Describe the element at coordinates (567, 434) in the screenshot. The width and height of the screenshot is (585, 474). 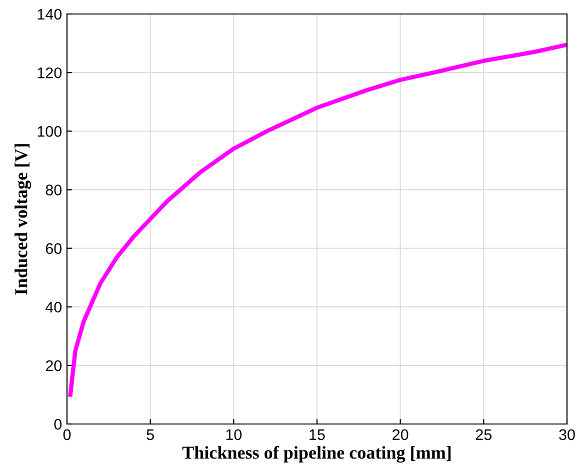
I see `x-tick-label: 30` at that location.